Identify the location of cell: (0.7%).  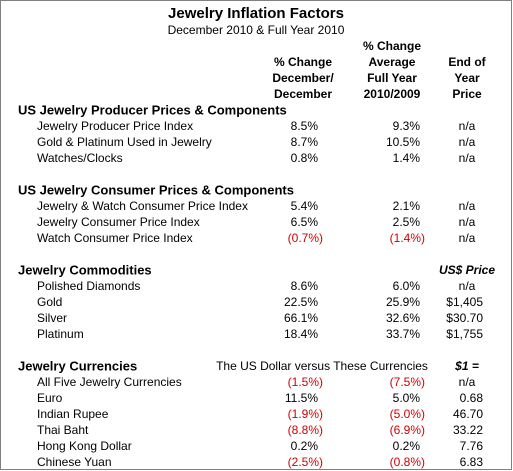
(305, 238).